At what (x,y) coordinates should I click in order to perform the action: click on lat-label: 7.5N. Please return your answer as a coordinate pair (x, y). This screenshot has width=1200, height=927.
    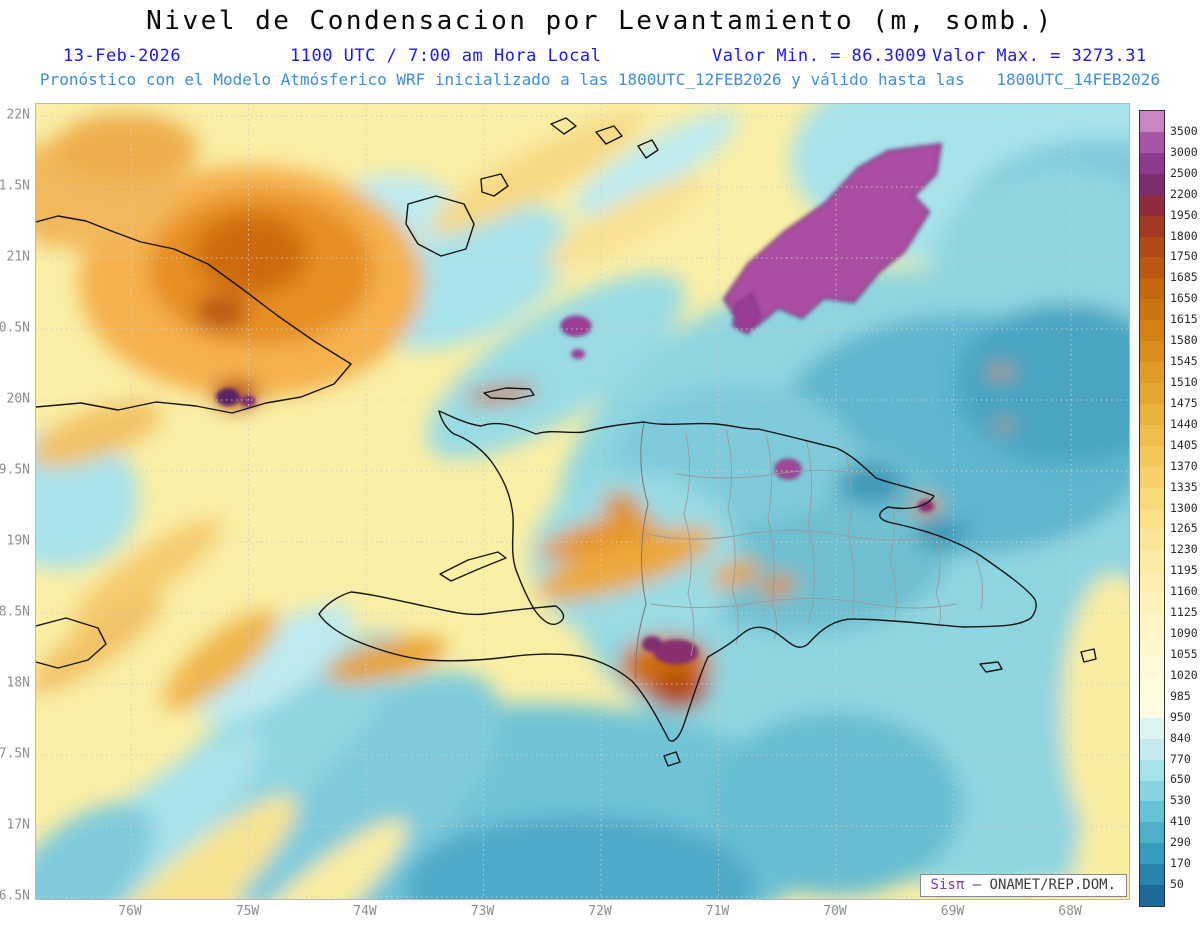
    Looking at the image, I should click on (15, 754).